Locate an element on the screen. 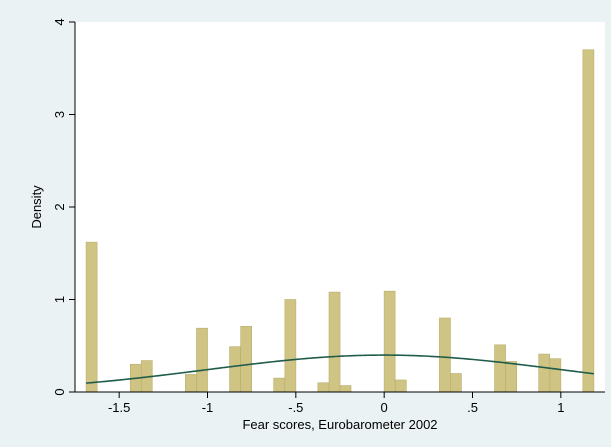  y-tick-label: 1 is located at coordinates (59, 299).